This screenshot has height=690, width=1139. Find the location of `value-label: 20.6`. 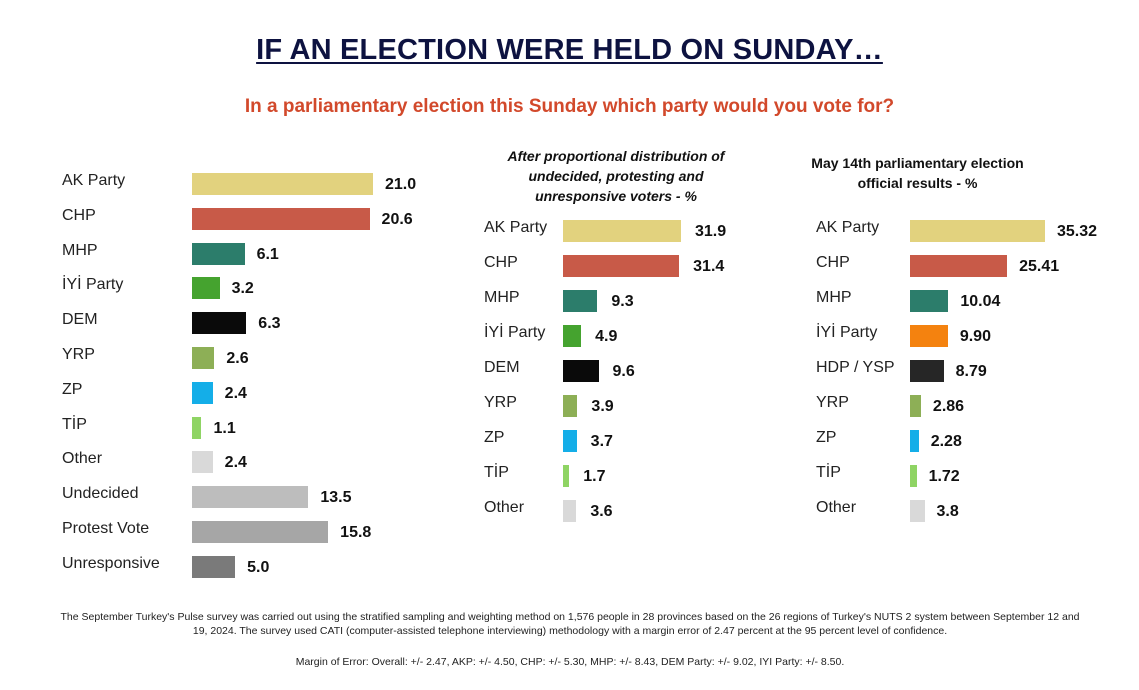

value-label: 20.6 is located at coordinates (397, 219).